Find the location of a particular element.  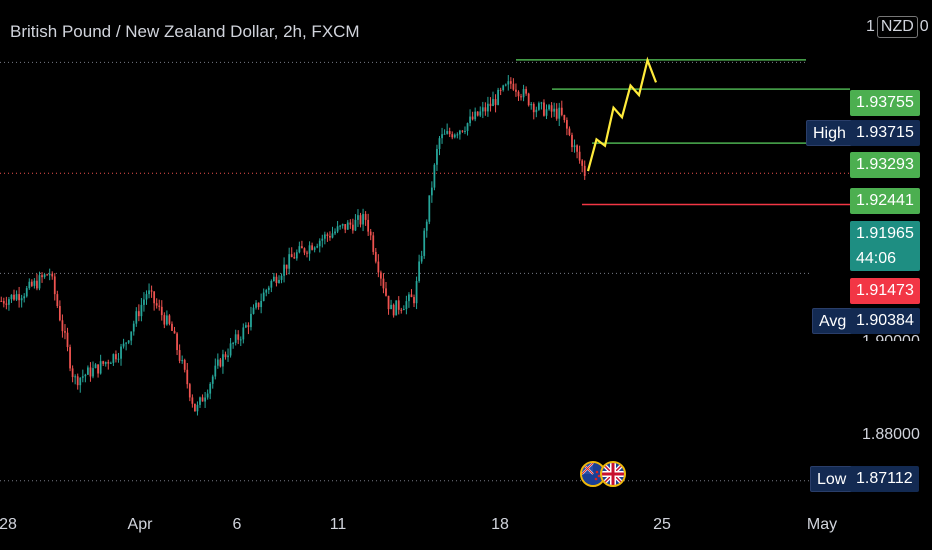

tp1-price-tag: 1.93755 is located at coordinates (885, 103).